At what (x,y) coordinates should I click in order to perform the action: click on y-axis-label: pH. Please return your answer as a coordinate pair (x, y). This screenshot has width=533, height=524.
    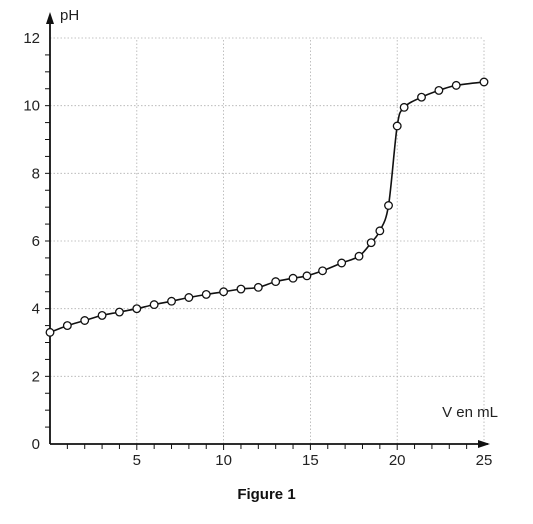
    Looking at the image, I should click on (69, 15).